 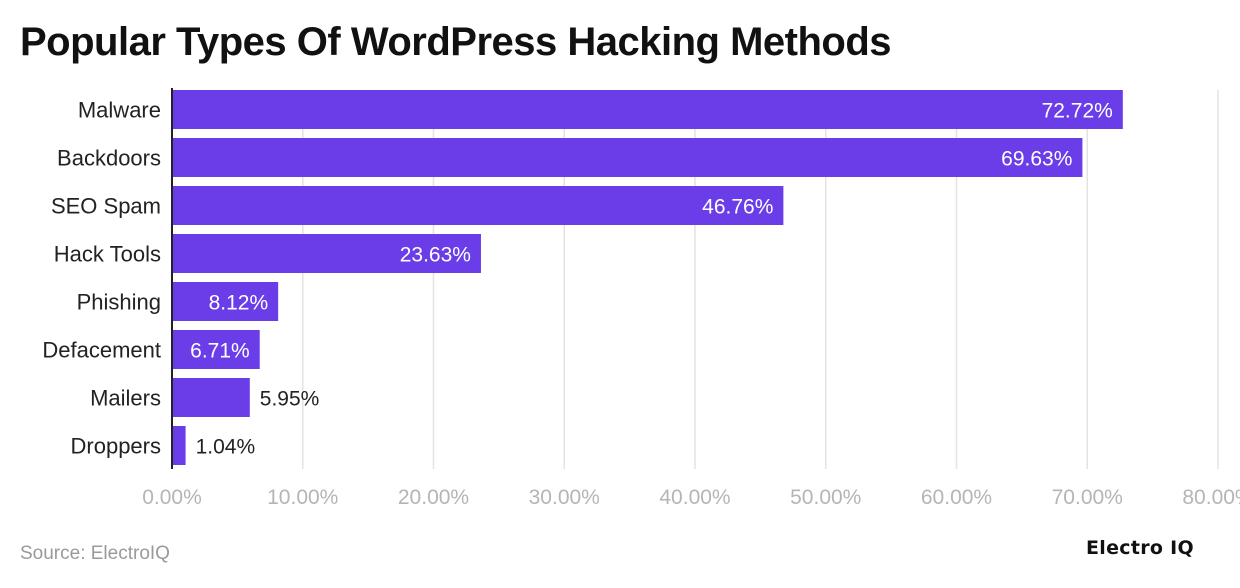 I want to click on category-label: Mailers, so click(x=125, y=398).